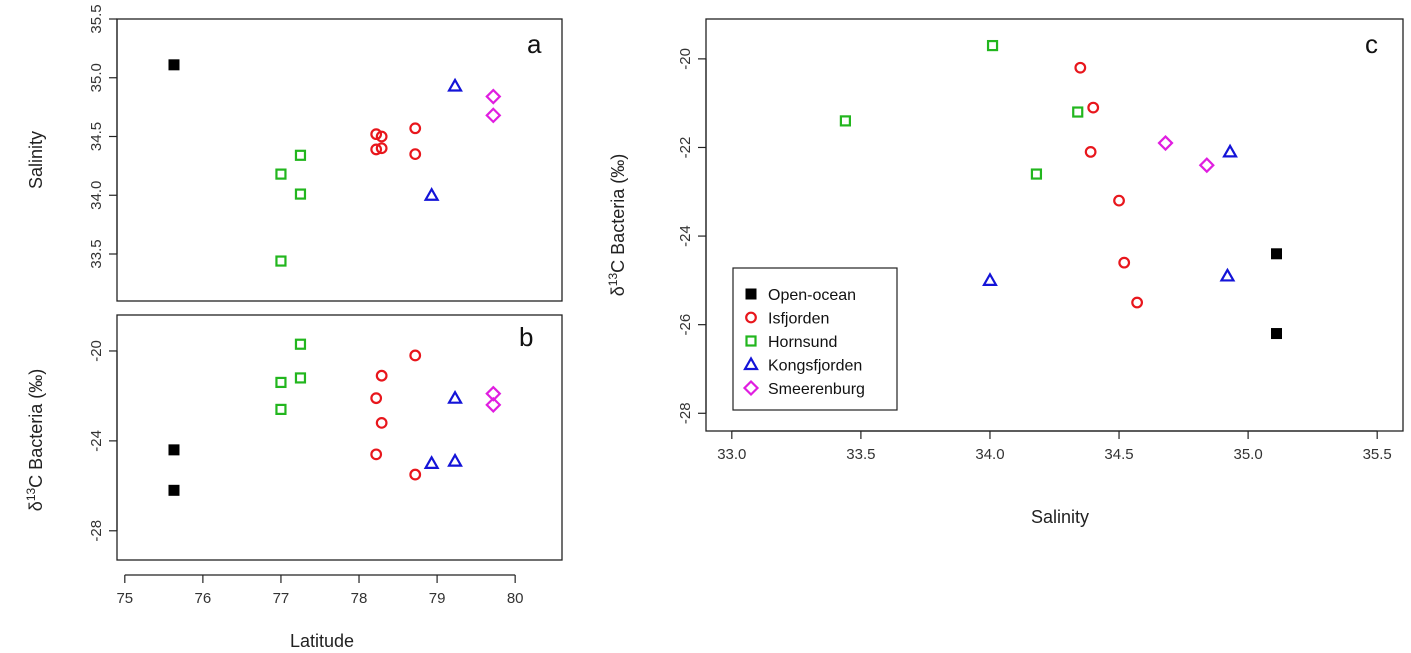  Describe the element at coordinates (731, 454) in the screenshot. I see `x-tick-label: 33.0` at that location.